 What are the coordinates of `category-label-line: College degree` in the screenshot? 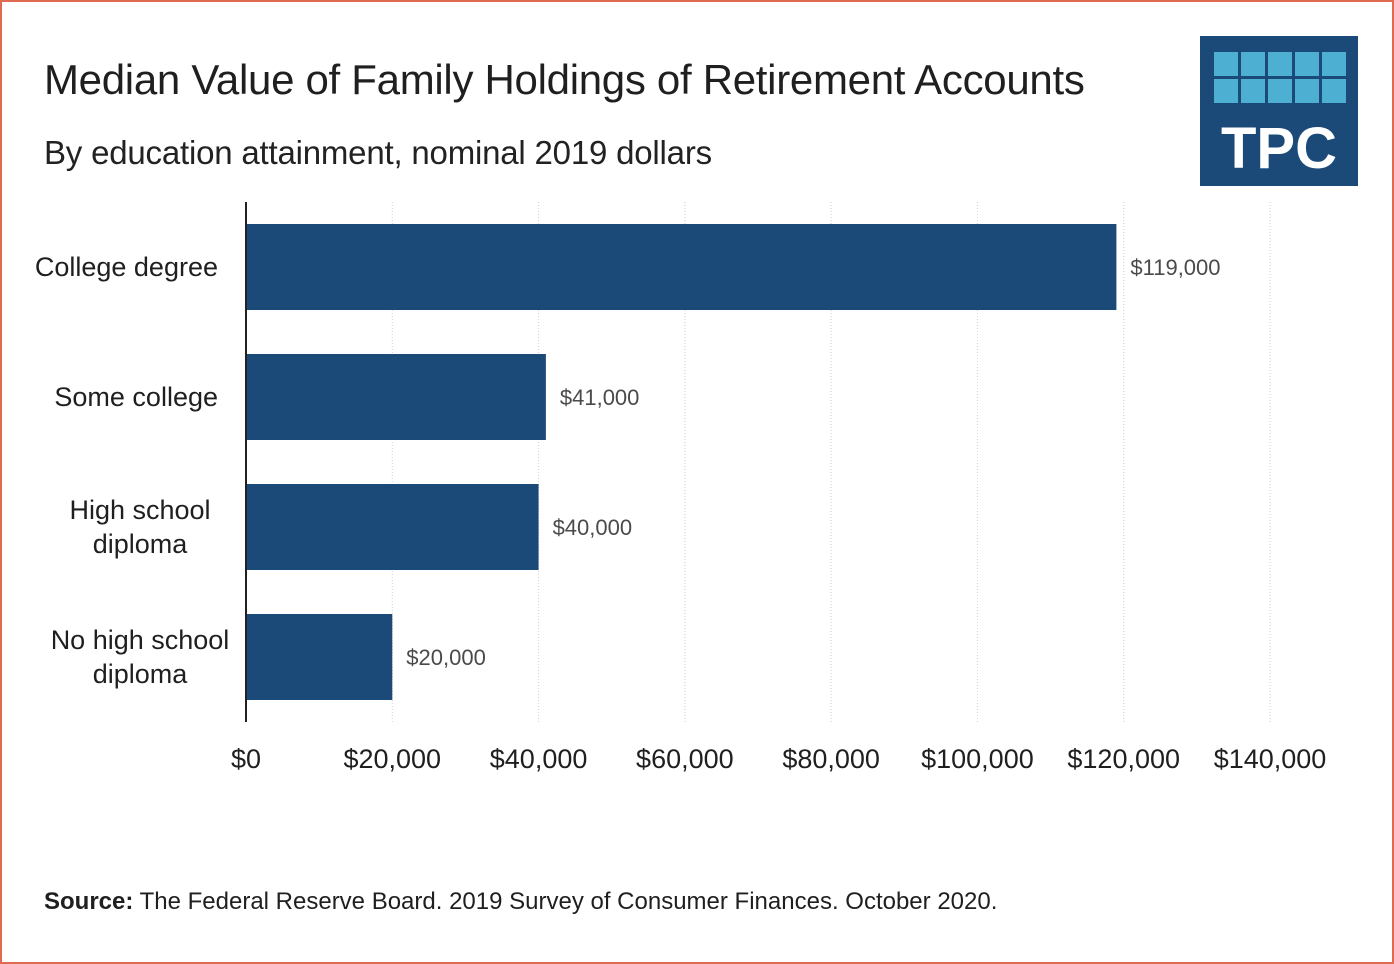 It's located at (126, 267).